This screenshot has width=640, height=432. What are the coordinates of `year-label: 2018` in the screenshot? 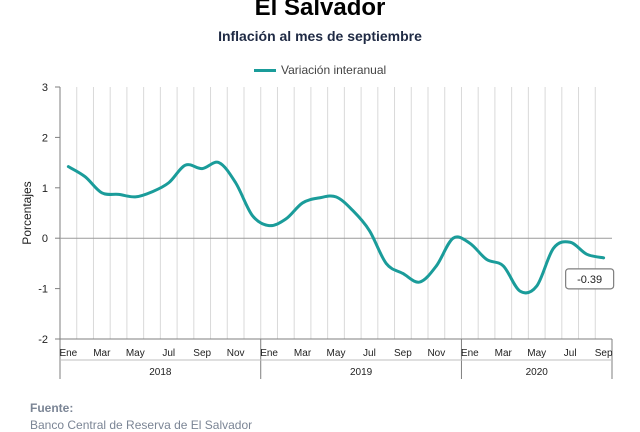 It's located at (160, 372).